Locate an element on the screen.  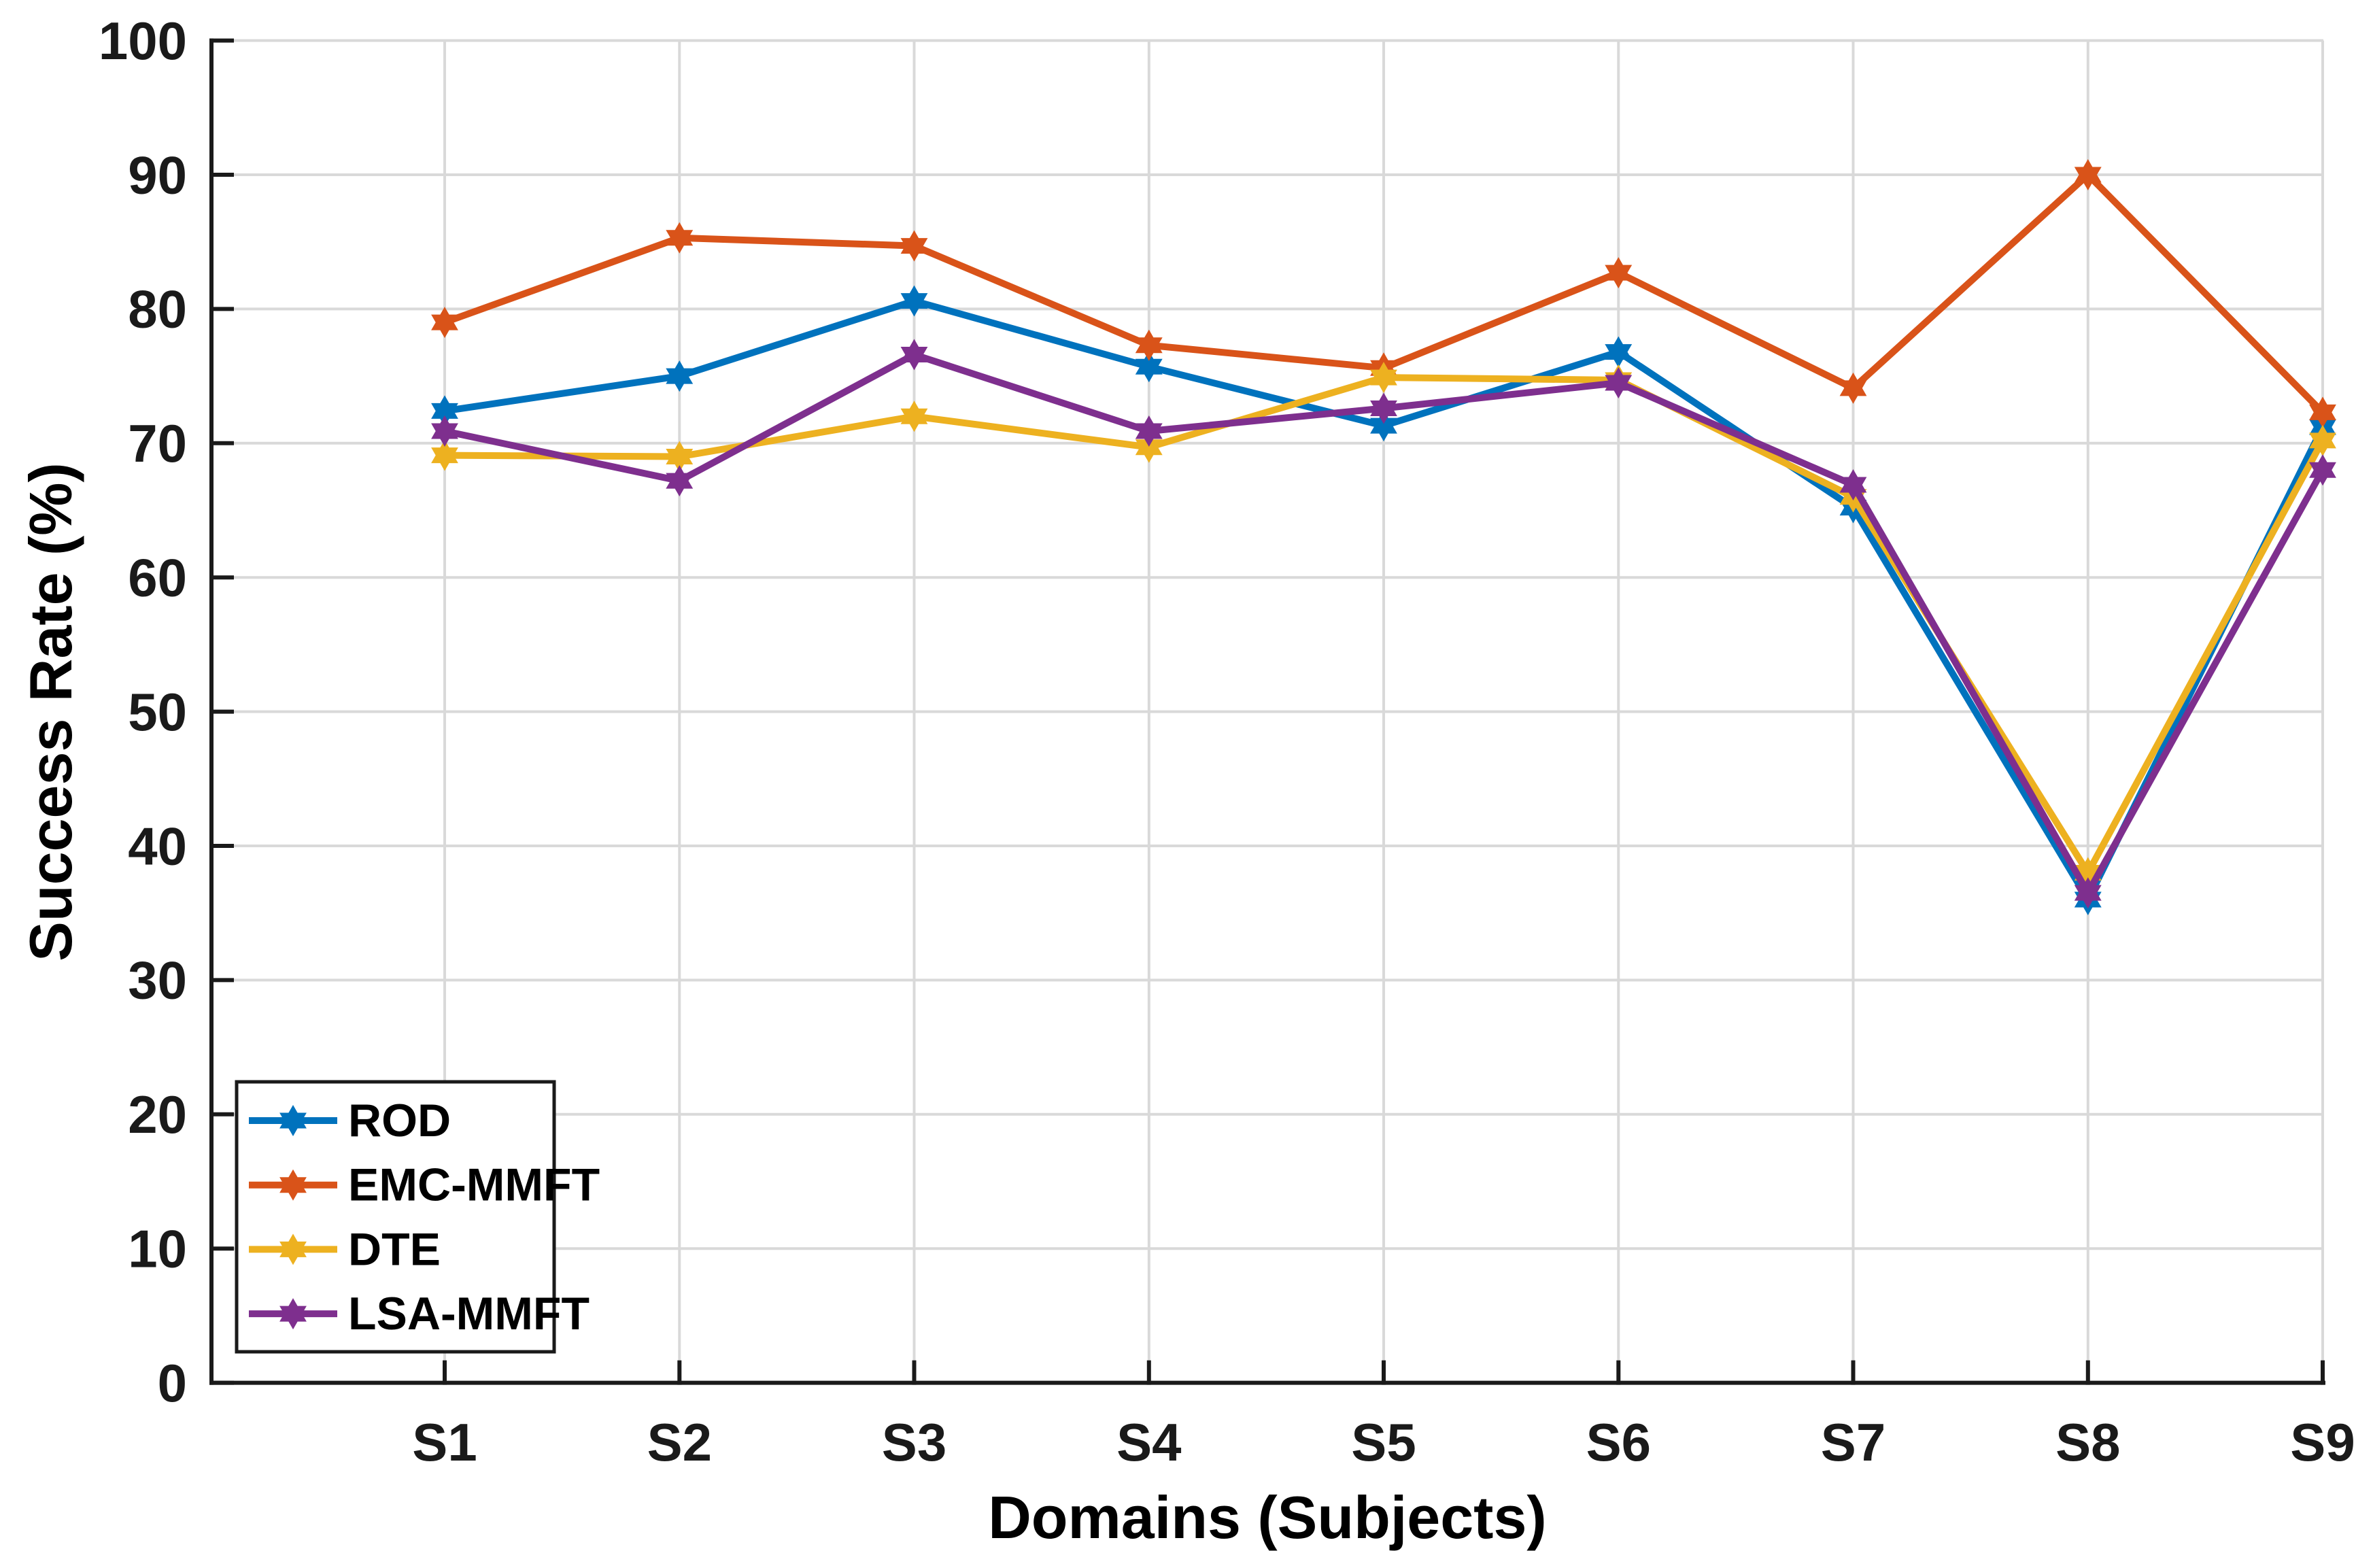
marker-ROD-S6 is located at coordinates (1619, 352).